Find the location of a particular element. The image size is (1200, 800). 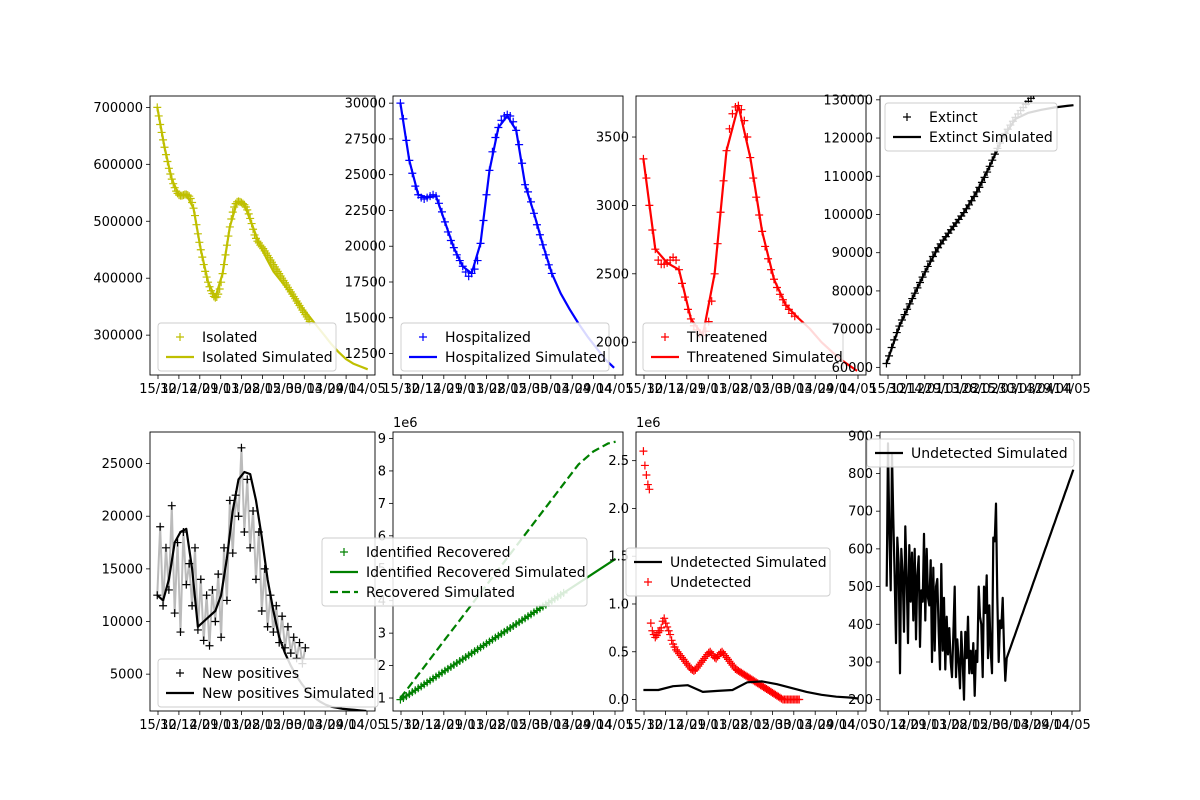

y-tick-label: 90000 is located at coordinates (852, 253).